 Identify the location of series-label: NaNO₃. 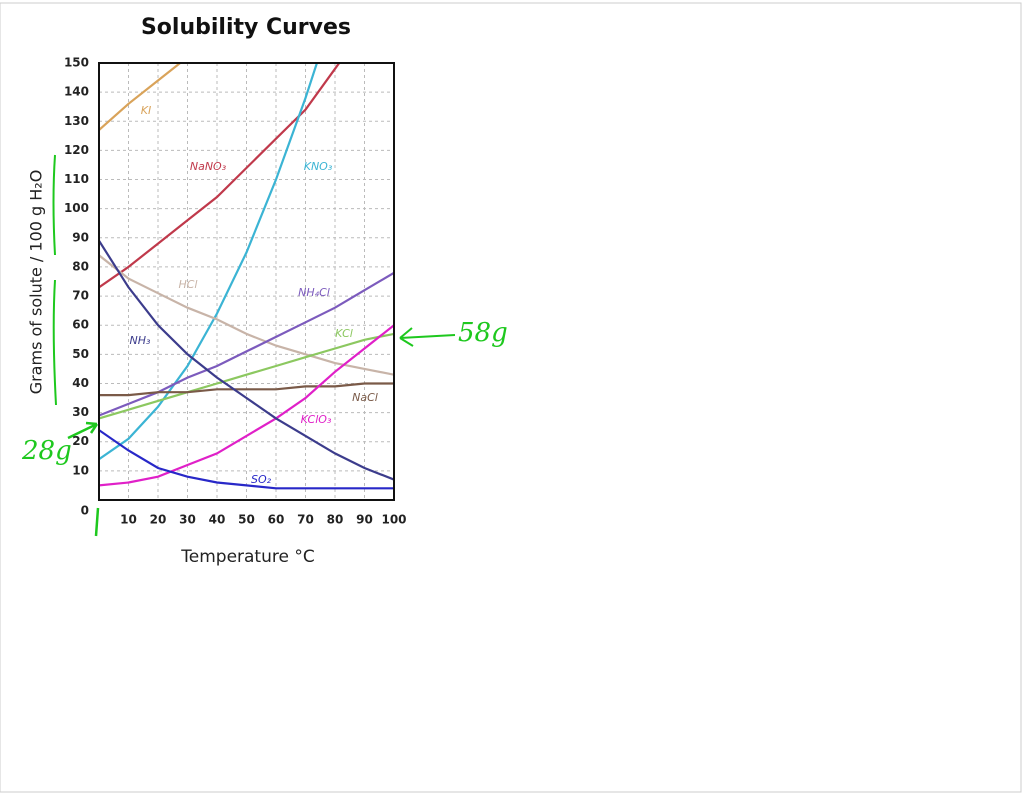
(208, 166).